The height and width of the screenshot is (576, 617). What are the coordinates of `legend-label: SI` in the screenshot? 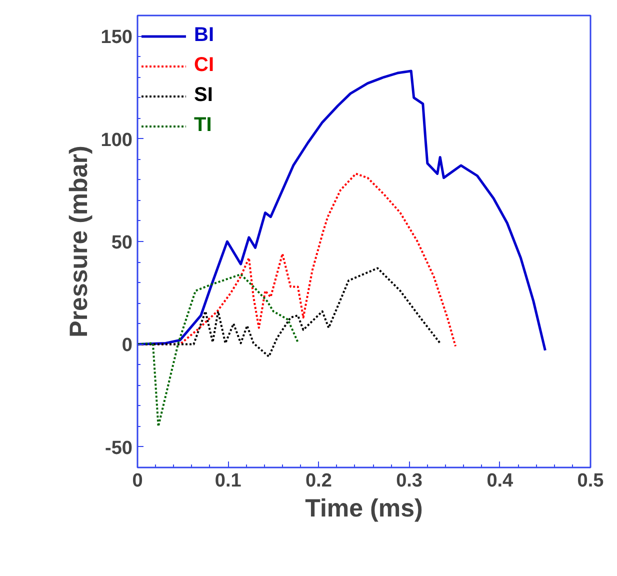 It's located at (204, 95).